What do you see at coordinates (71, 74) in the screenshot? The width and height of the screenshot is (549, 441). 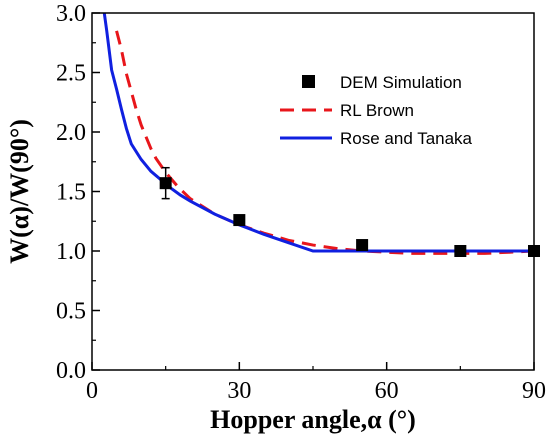 I see `y-tick-label: 2.5` at bounding box center [71, 74].